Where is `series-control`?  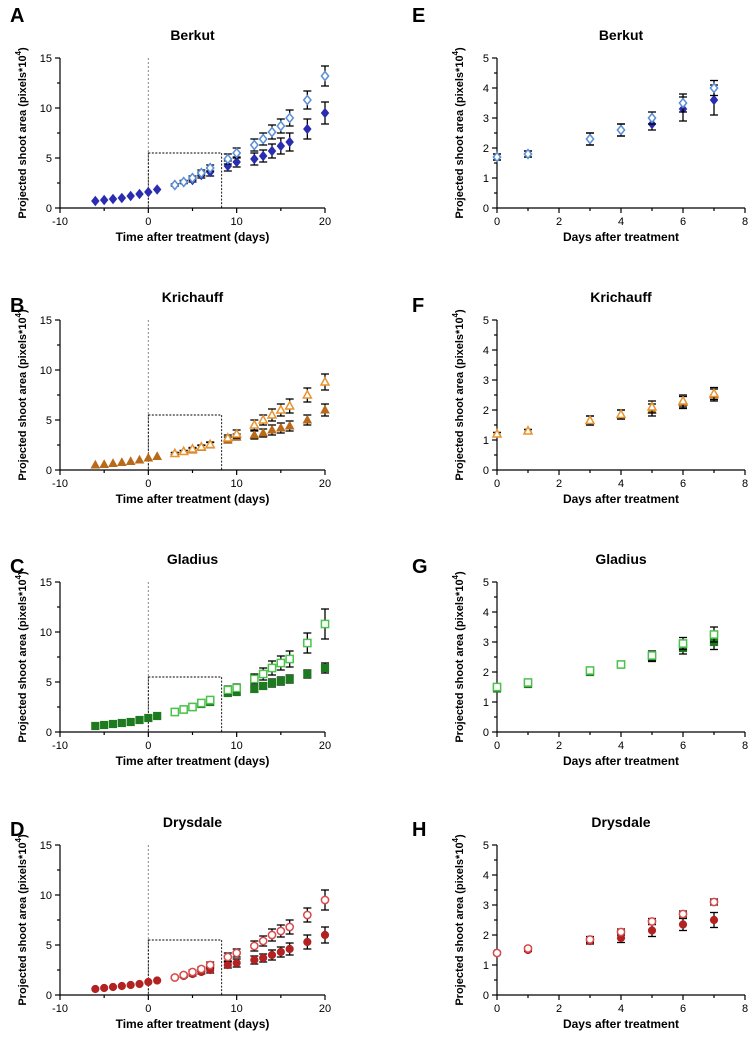
series-control is located at coordinates (605, 412).